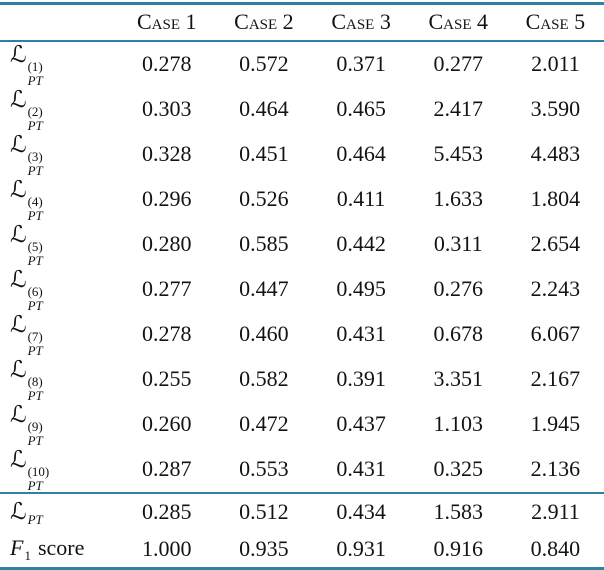 The image size is (604, 570). What do you see at coordinates (302, 470) in the screenshot?
I see `table-row: ℒ (10) PT 0.287 0.553 0.431 0.325 2.136` at bounding box center [302, 470].